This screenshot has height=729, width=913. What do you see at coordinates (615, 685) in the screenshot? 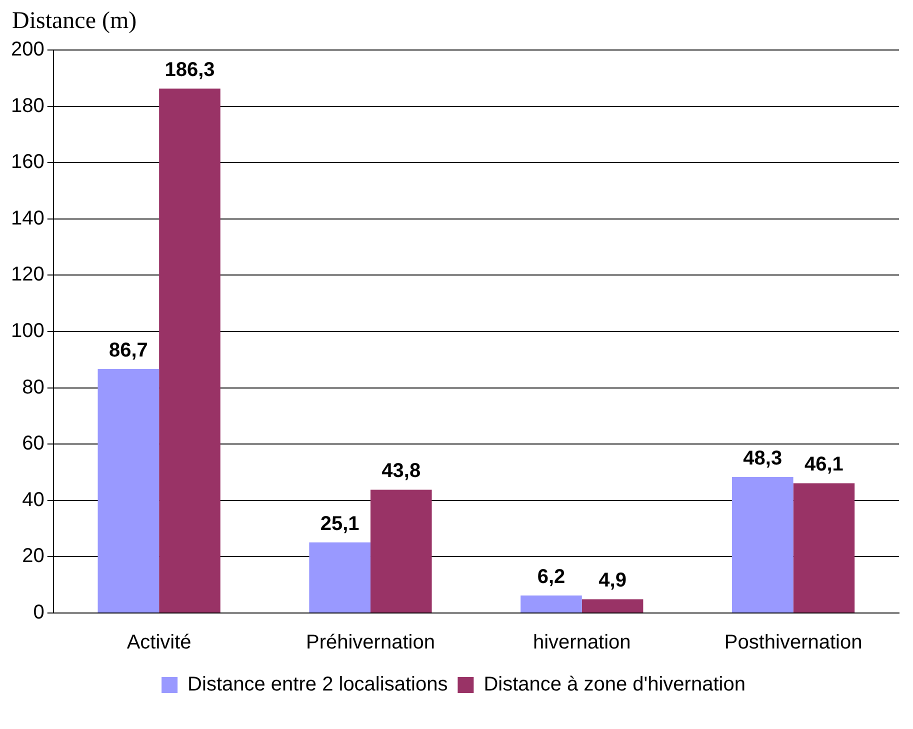
I see `legend-label: Distance à zone d'hivernation` at bounding box center [615, 685].